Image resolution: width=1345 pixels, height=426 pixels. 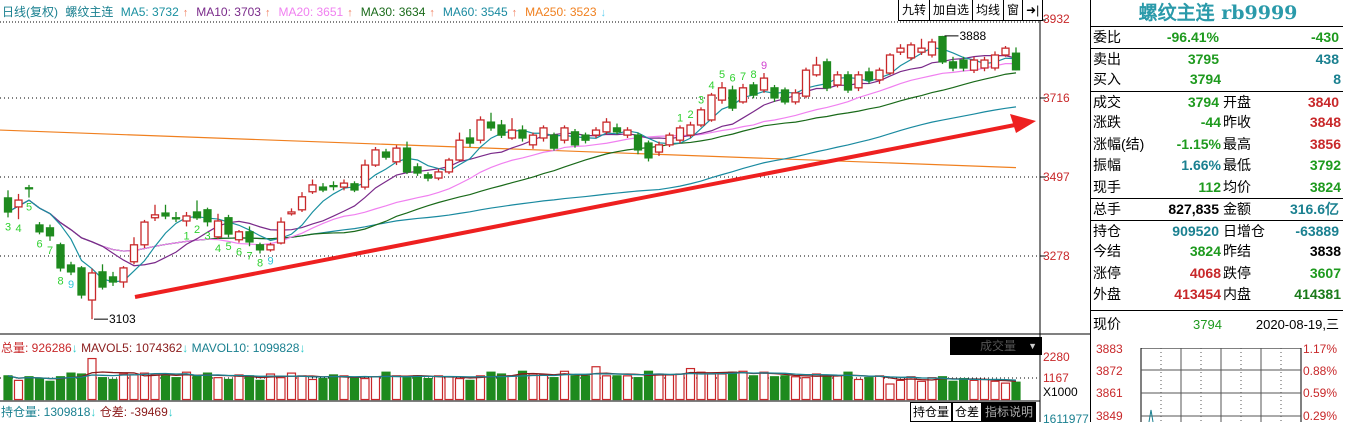 I want to click on indicator-help-button: 指标说明, so click(x=1009, y=412).